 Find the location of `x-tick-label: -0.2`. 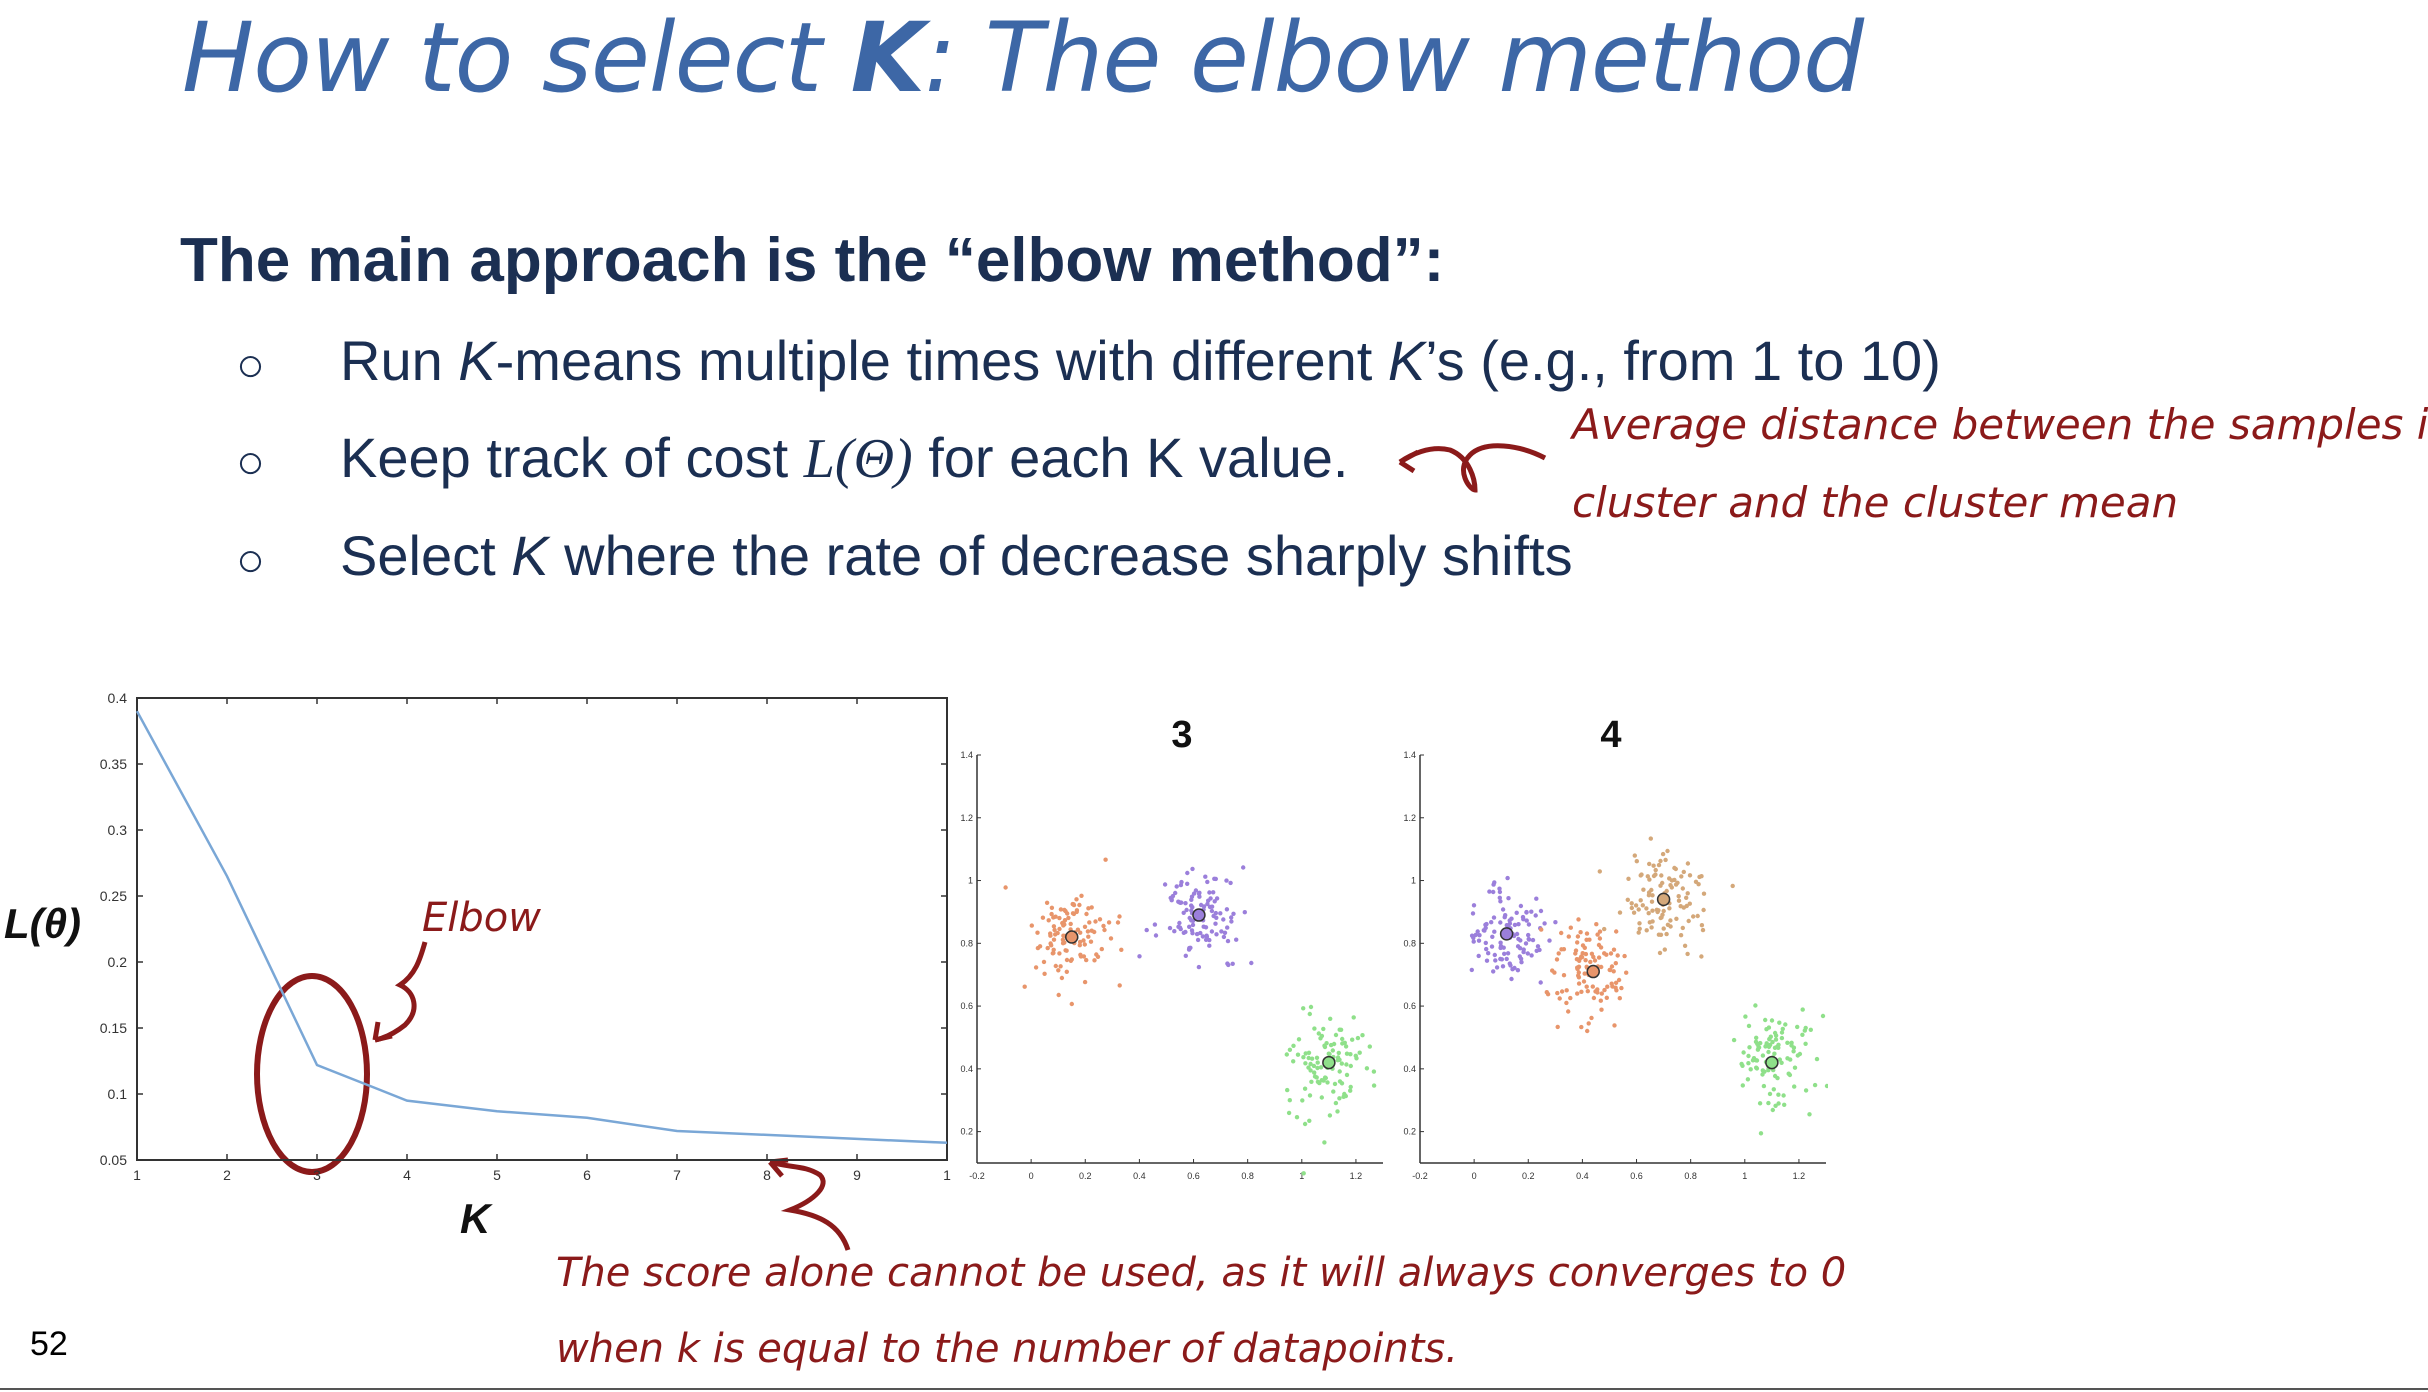

x-tick-label: -0.2 is located at coordinates (977, 1176).